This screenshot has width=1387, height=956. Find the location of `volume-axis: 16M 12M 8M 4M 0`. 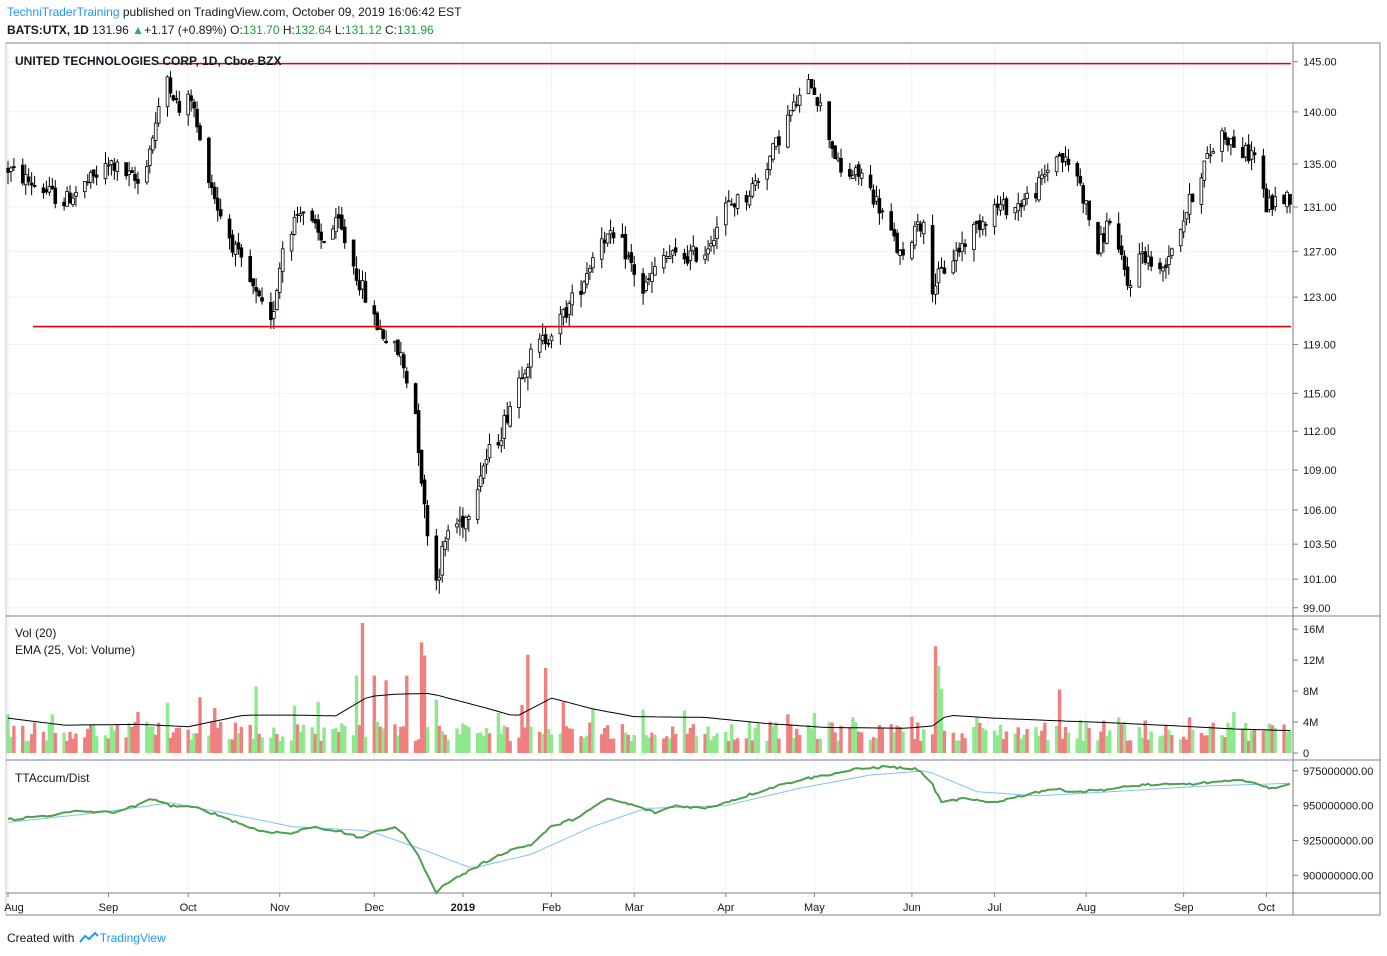

volume-axis: 16M 12M 8M 4M 0 is located at coordinates (1308, 692).